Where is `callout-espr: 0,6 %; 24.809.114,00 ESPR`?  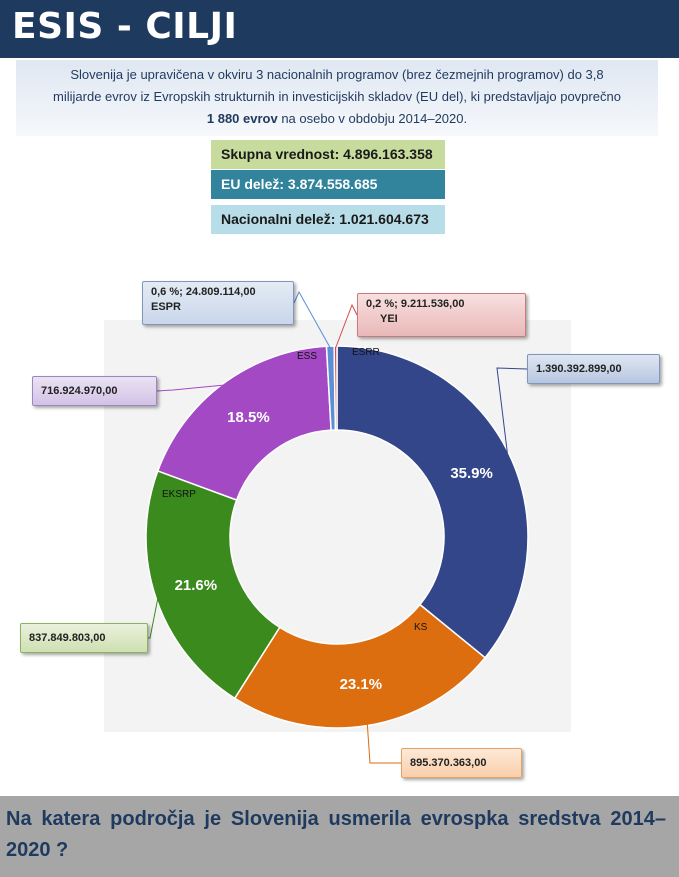 callout-espr: 0,6 %; 24.809.114,00 ESPR is located at coordinates (218, 303).